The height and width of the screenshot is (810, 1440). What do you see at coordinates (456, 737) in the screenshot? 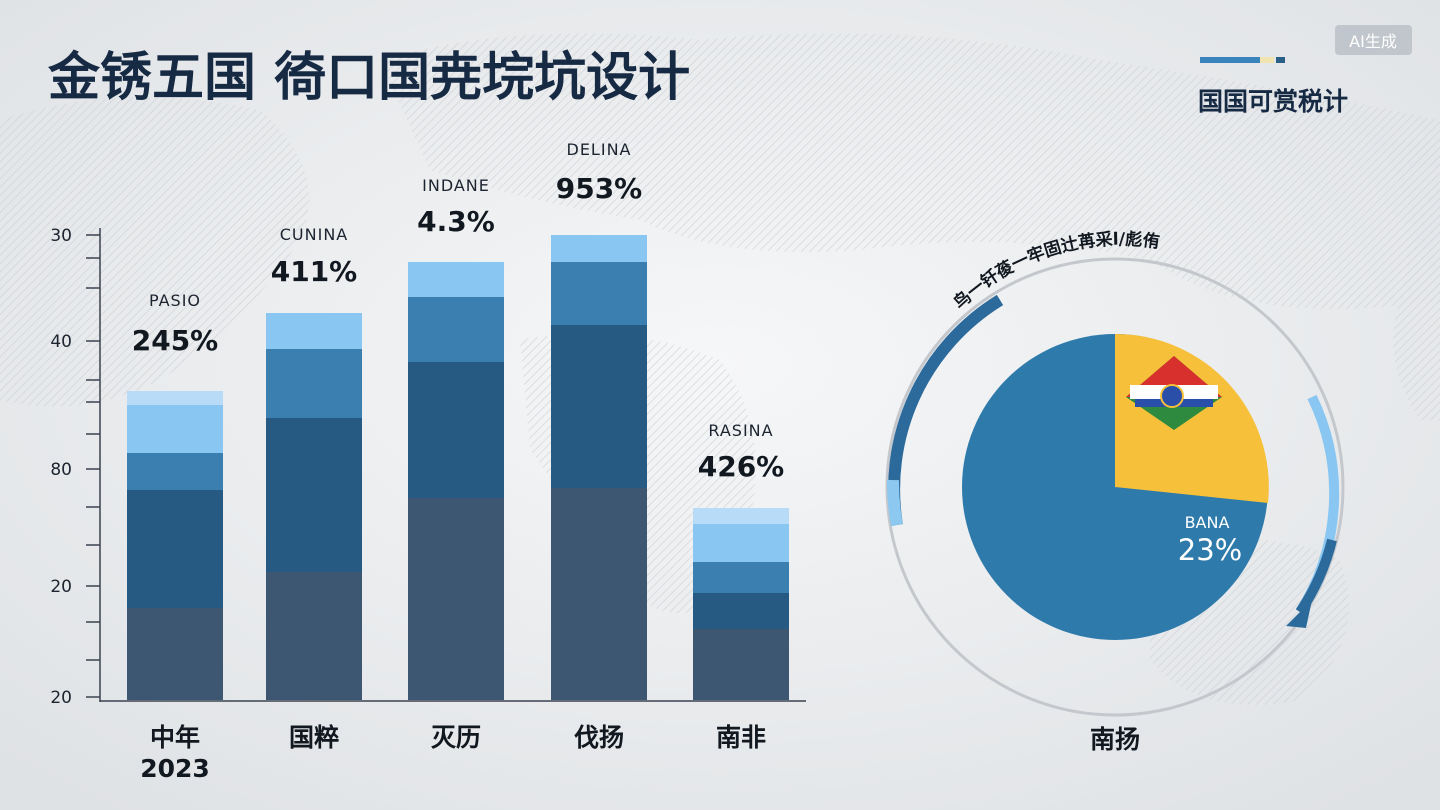
I see `category-label: 灭历` at bounding box center [456, 737].